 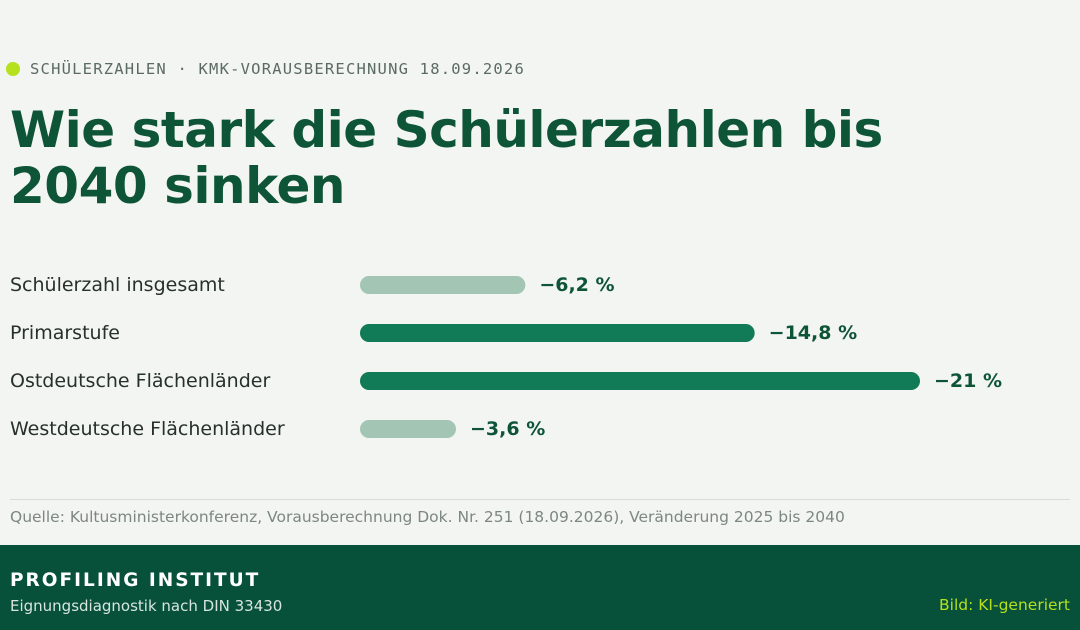 I want to click on value-label: −21 %, so click(x=968, y=381).